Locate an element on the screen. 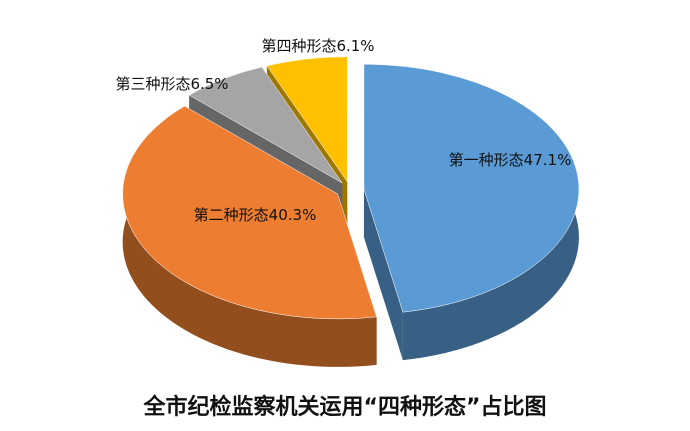 The image size is (690, 431). value-label: 47.1% is located at coordinates (548, 160).